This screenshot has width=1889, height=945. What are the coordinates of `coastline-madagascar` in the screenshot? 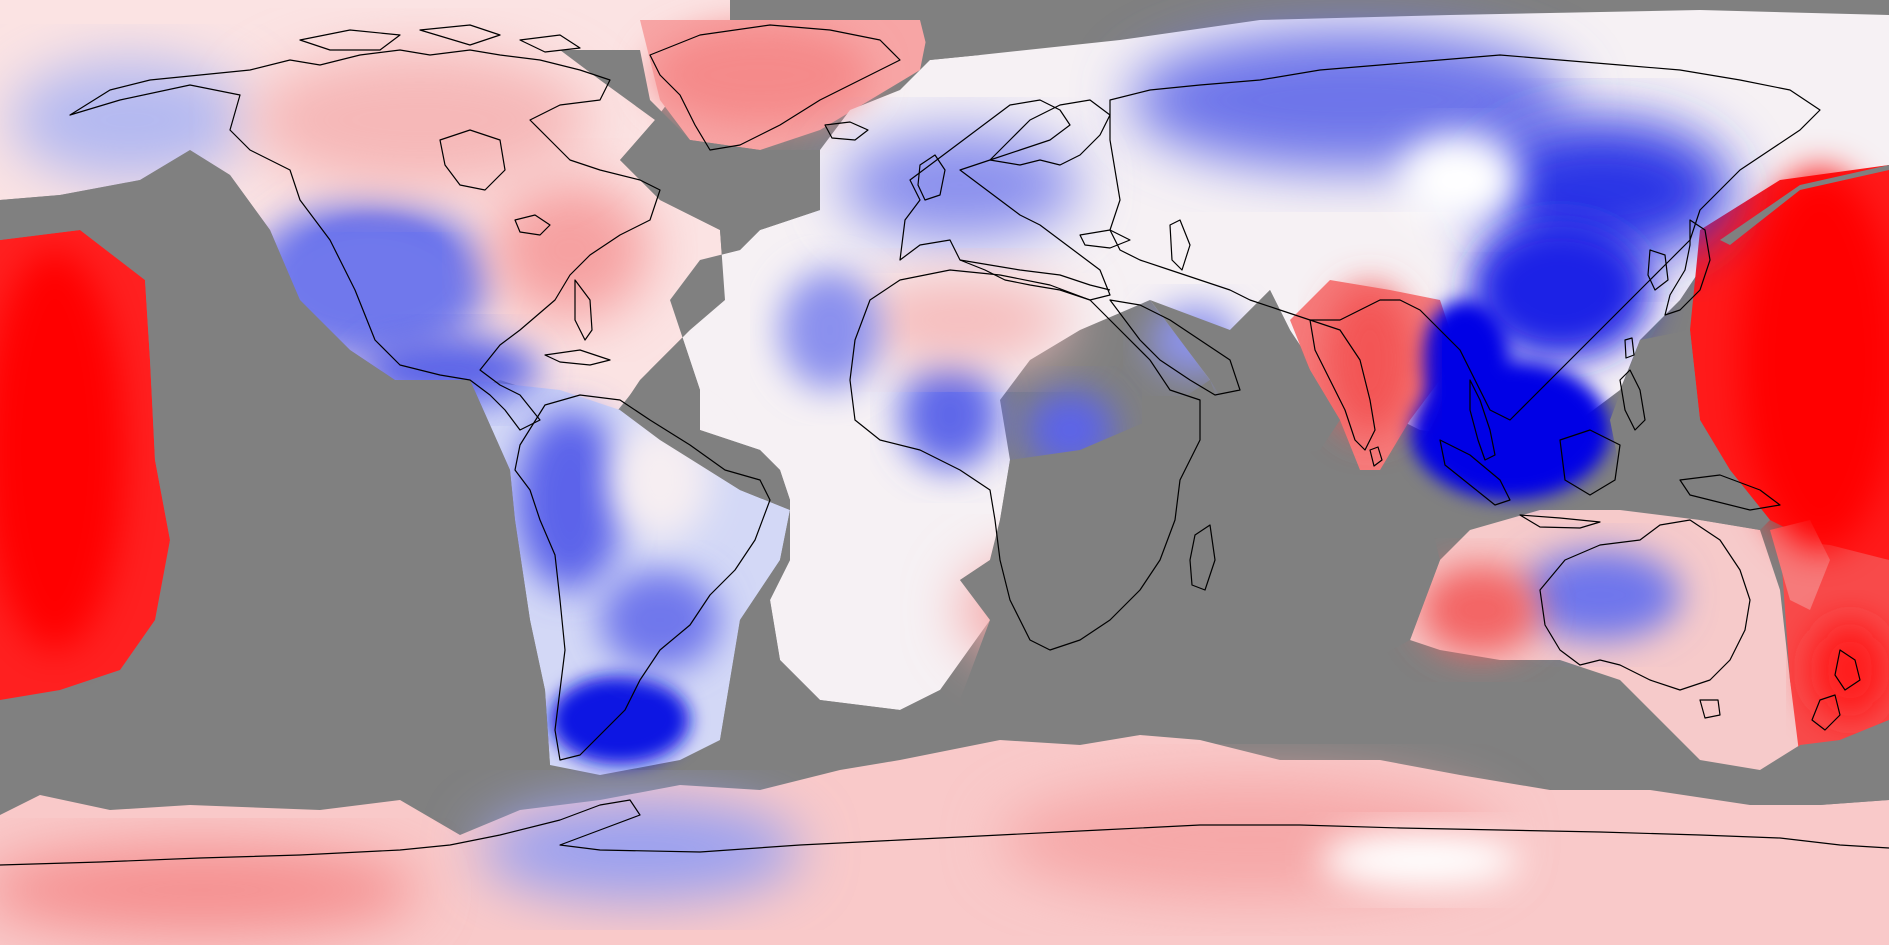 It's located at (1202, 557).